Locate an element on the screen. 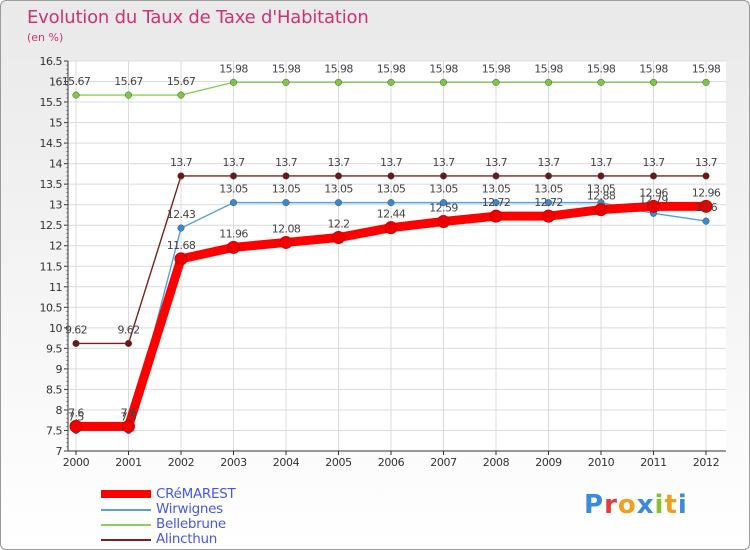 The width and height of the screenshot is (750, 550). y-tick-label: 10 is located at coordinates (55, 328).